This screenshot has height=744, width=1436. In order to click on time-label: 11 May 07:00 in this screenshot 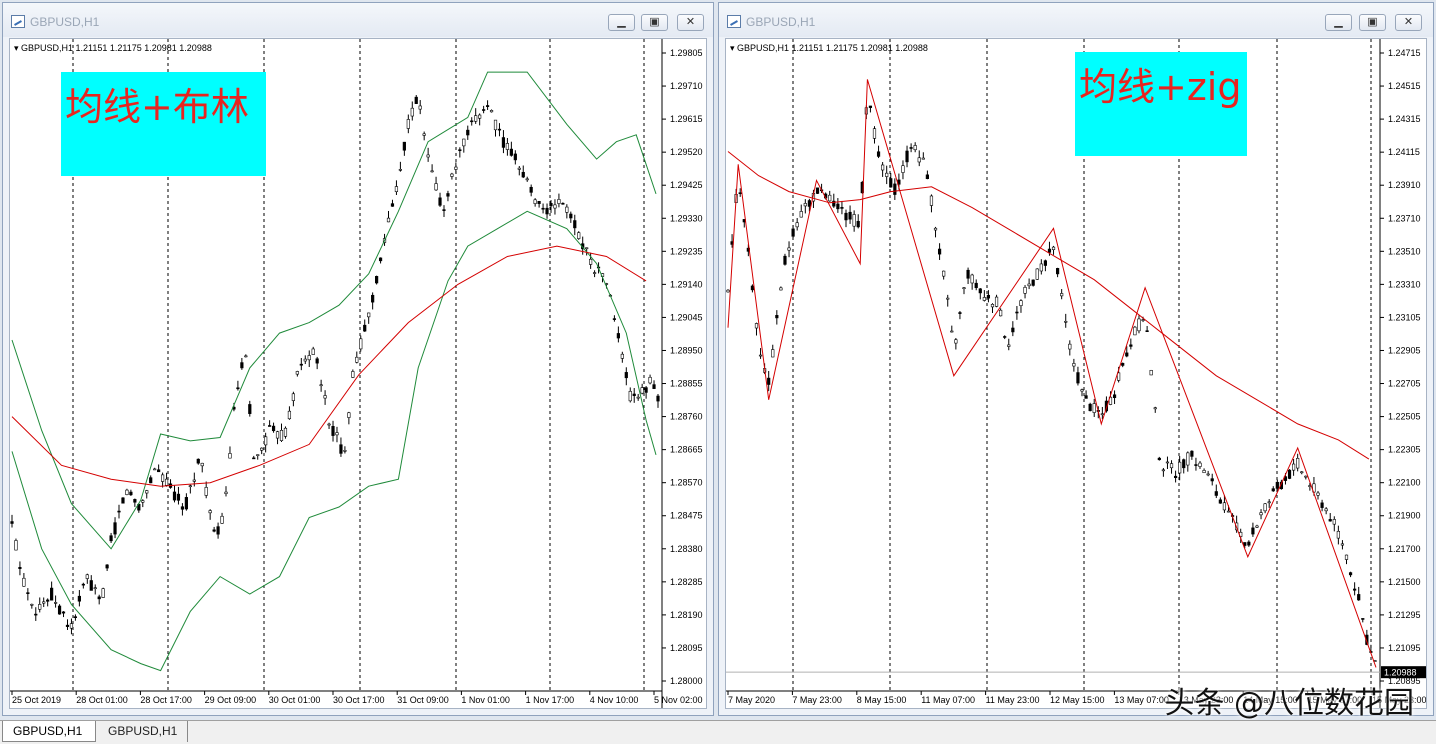, I will do `click(948, 700)`.